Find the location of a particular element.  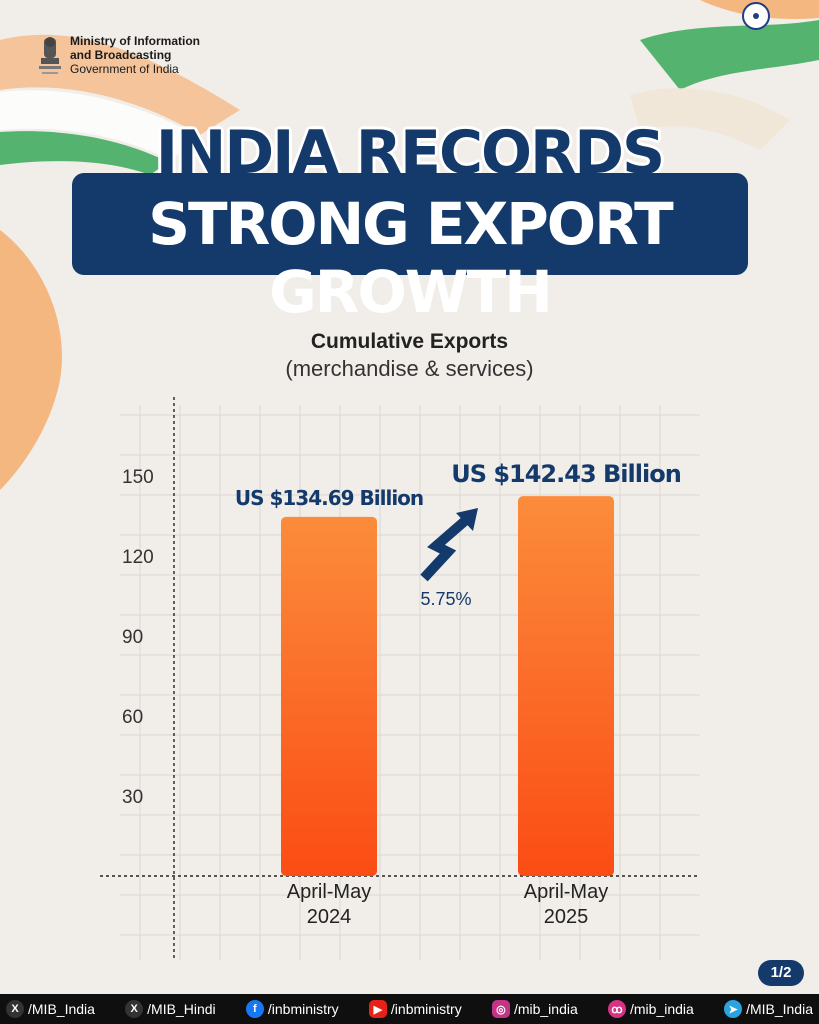

growth-arrow-icon is located at coordinates (449, 545).